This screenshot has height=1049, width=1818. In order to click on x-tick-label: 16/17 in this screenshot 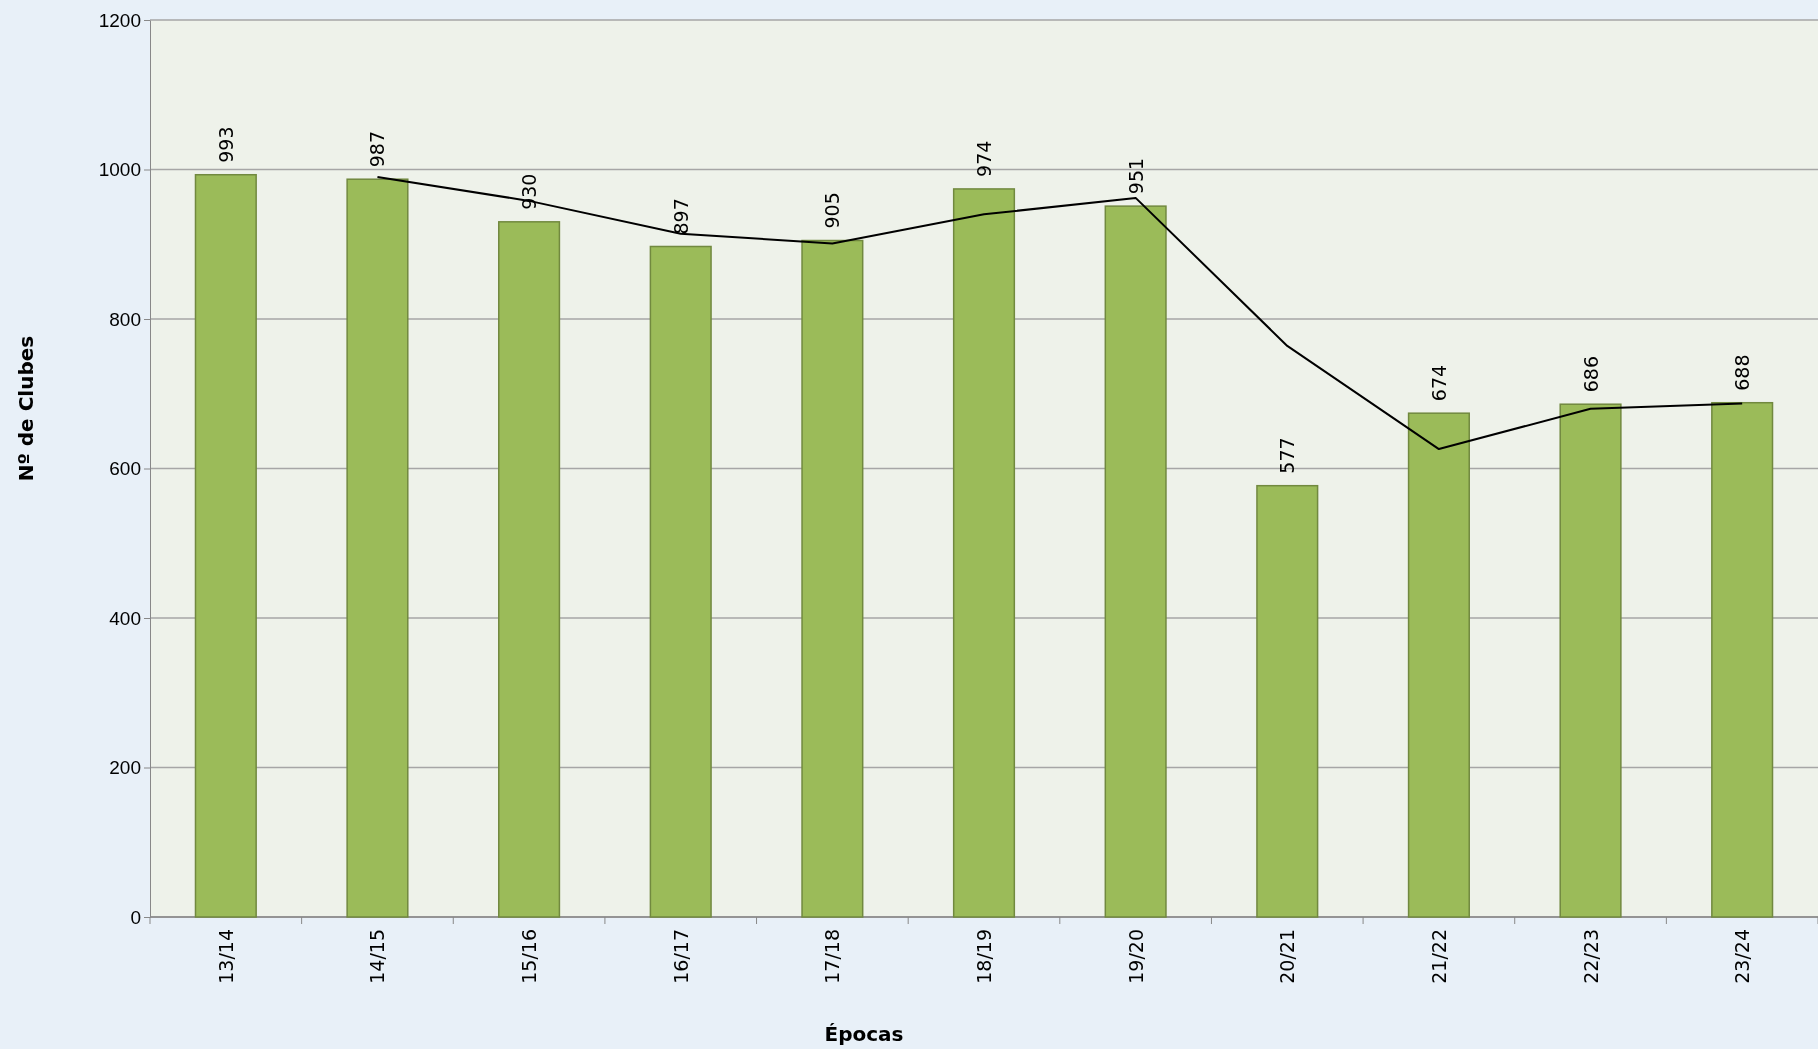, I will do `click(680, 956)`.